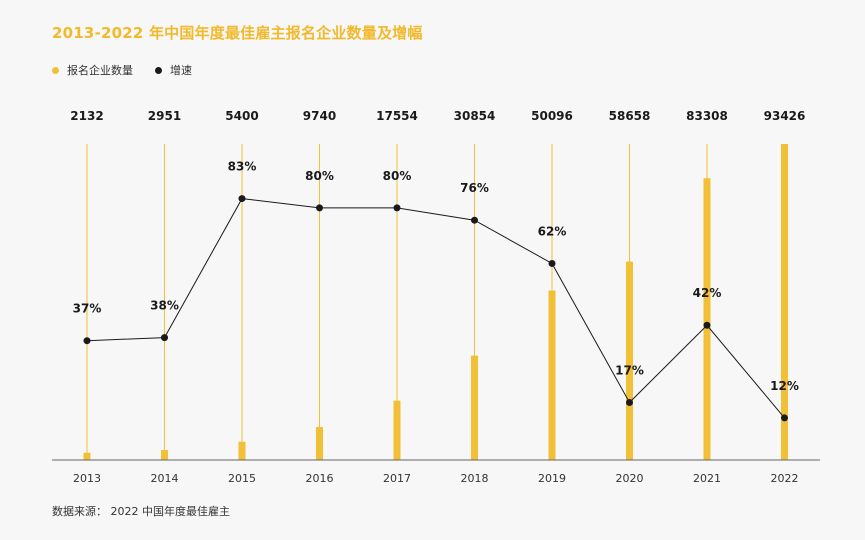  Describe the element at coordinates (319, 116) in the screenshot. I see `value-label-2016: 9740` at that location.